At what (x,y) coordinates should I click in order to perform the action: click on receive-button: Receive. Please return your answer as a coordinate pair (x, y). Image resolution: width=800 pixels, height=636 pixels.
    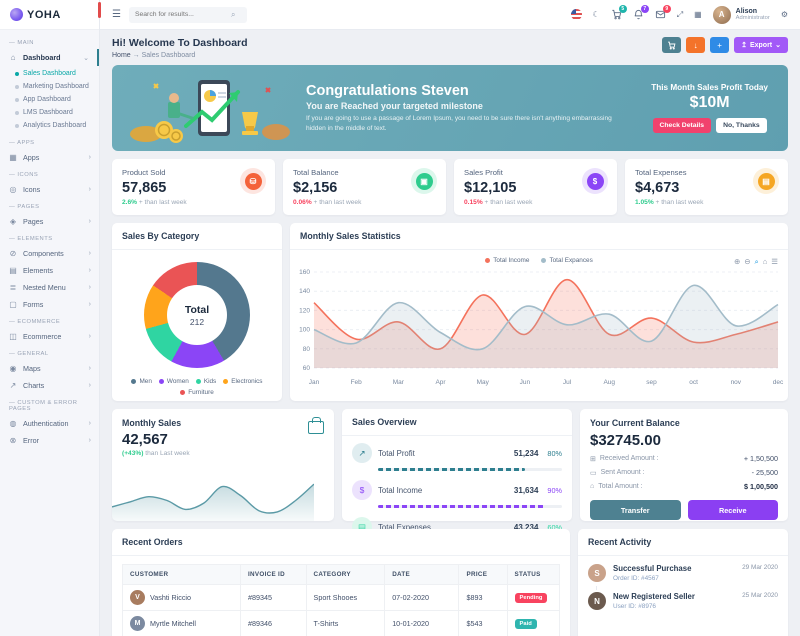
    Looking at the image, I should click on (732, 510).